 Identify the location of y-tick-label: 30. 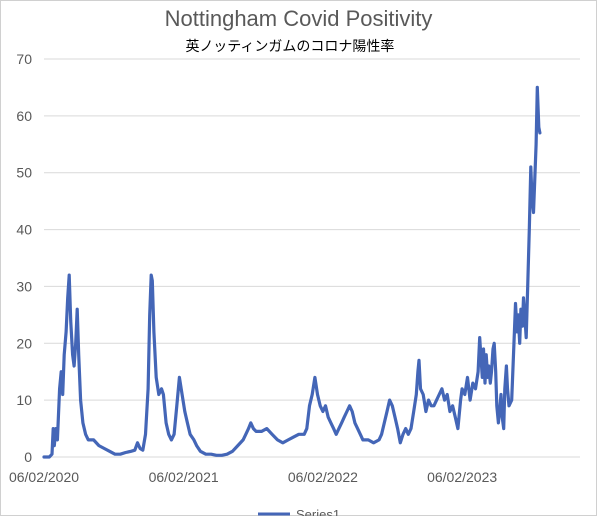
(24, 286).